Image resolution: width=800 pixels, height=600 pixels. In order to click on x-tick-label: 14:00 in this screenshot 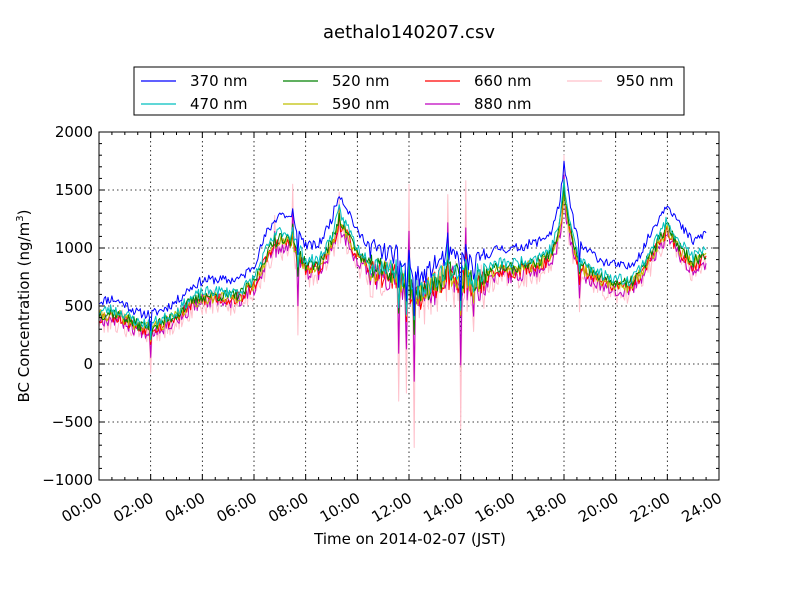, I will do `click(443, 507)`.